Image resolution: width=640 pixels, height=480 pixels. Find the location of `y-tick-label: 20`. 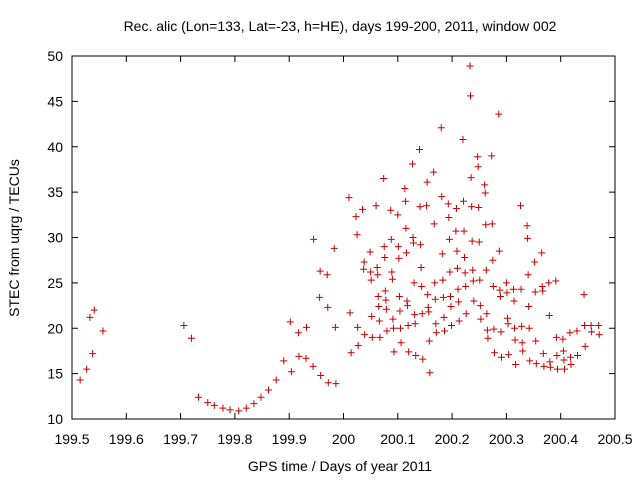

y-tick-label: 20 is located at coordinates (55, 328).